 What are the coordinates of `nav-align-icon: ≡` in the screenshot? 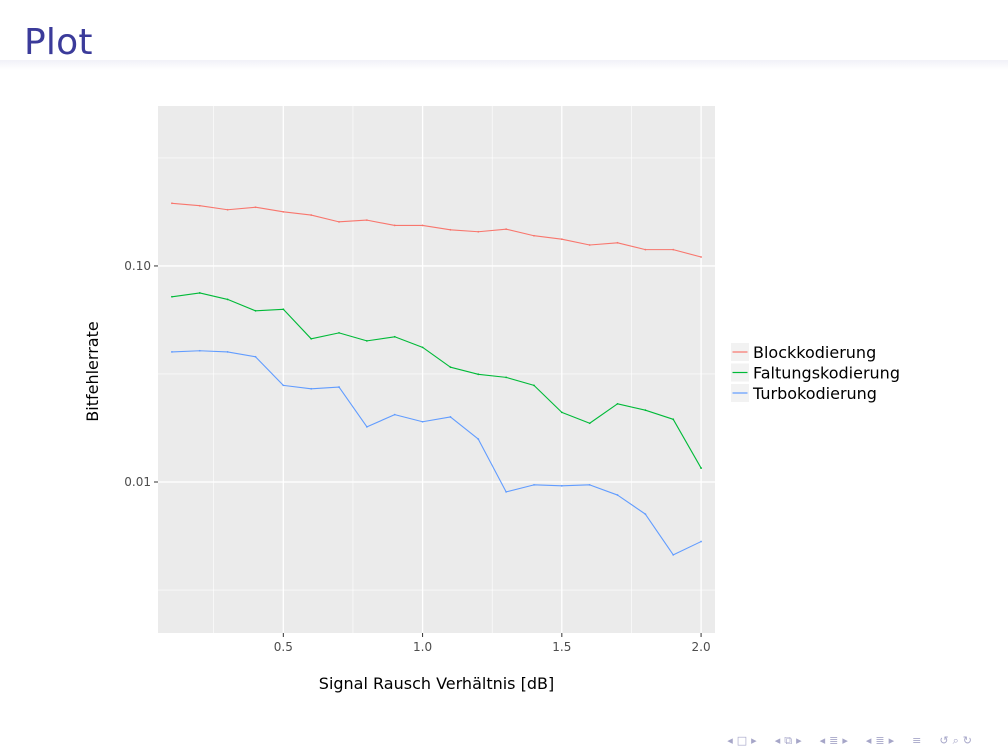 It's located at (917, 740).